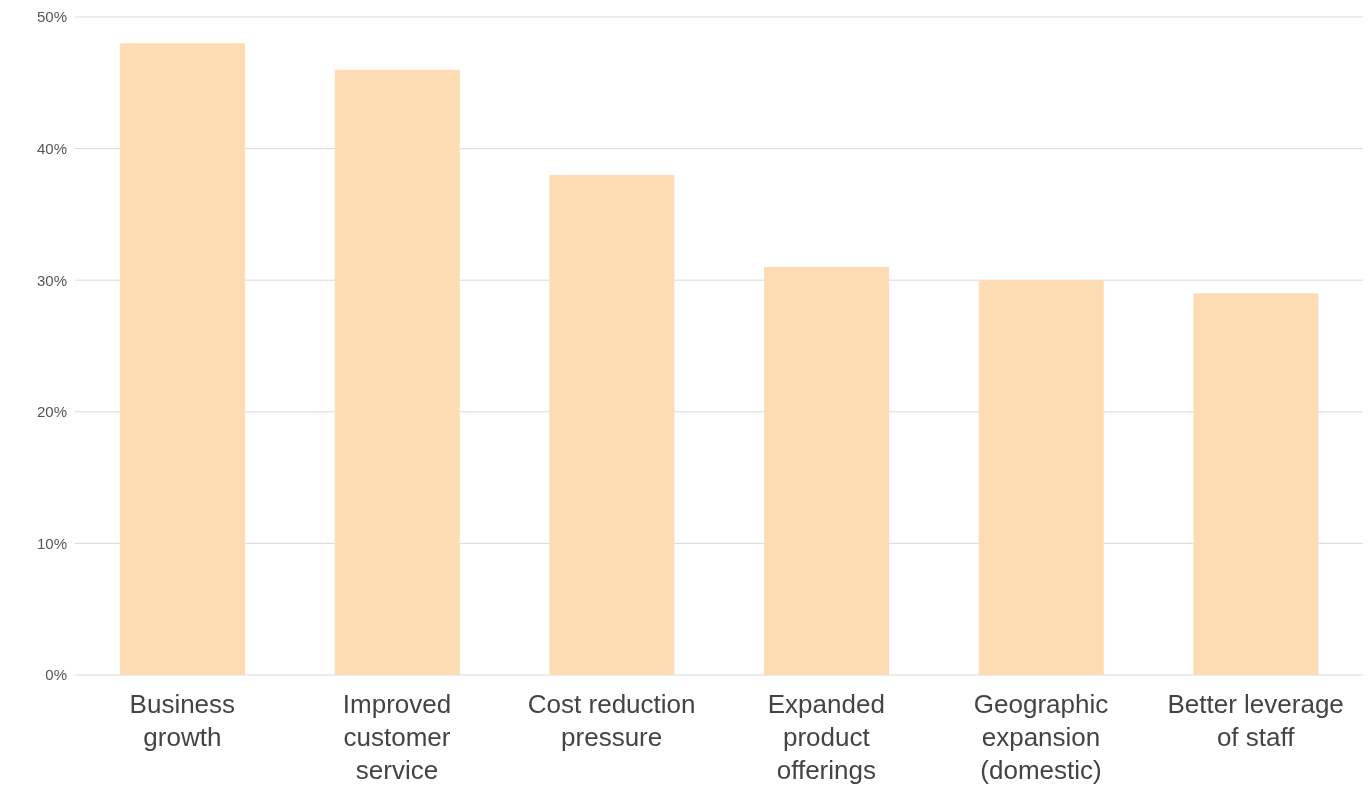  Describe the element at coordinates (397, 737) in the screenshot. I see `x-tick-label: Improved customer service` at that location.